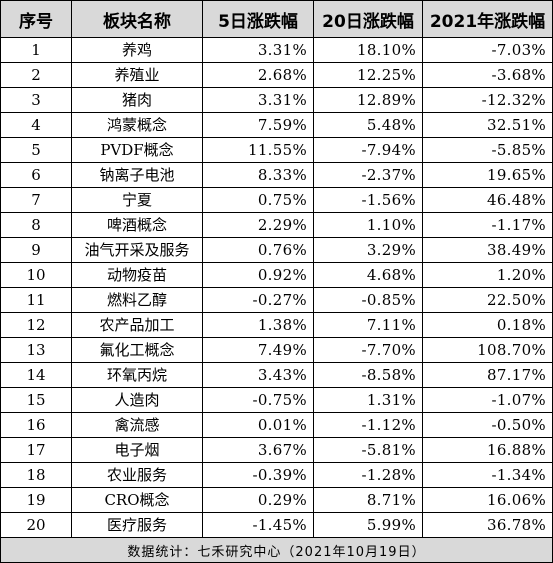 The height and width of the screenshot is (563, 553). I want to click on table-row: 2 养殖业 2.68% 12.25% -3.68%, so click(276, 75).